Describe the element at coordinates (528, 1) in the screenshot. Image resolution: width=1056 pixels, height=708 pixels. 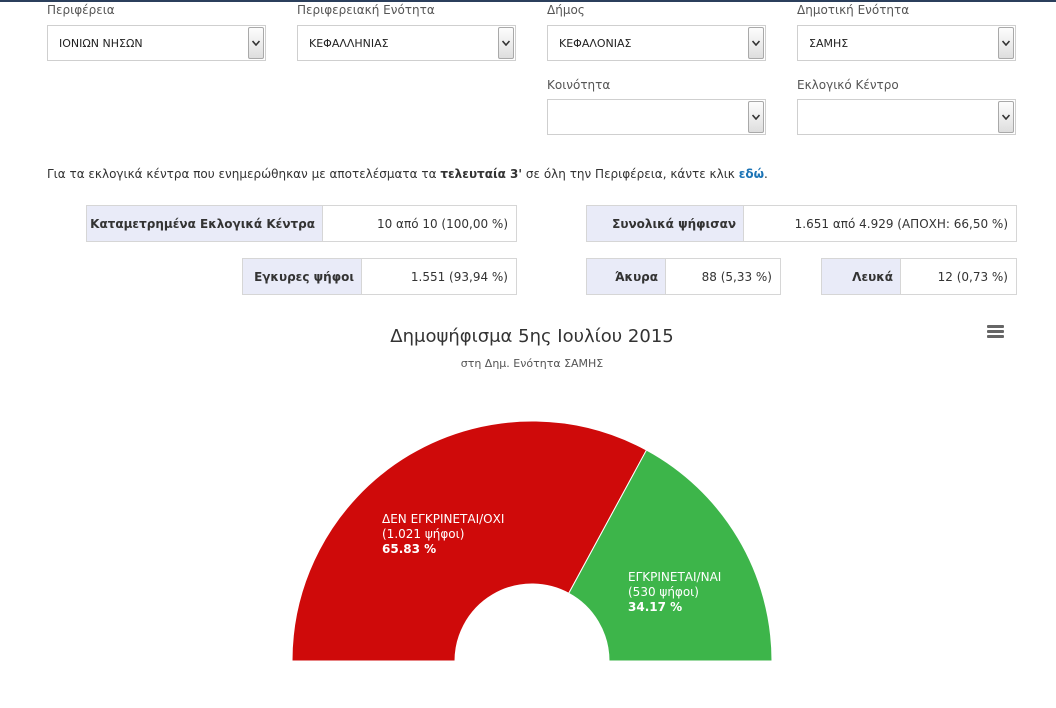
I see `top-border` at that location.